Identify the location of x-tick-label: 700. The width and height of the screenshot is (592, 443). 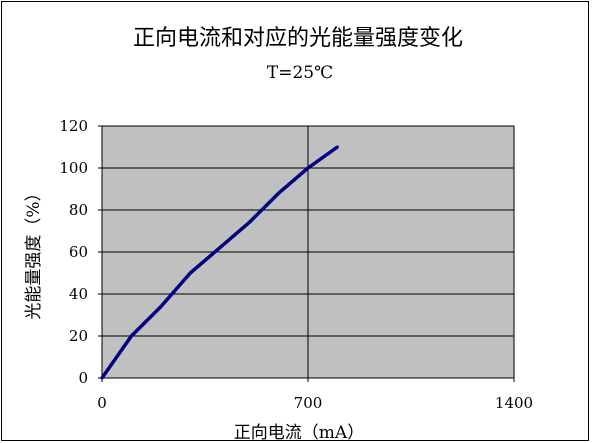
(308, 403).